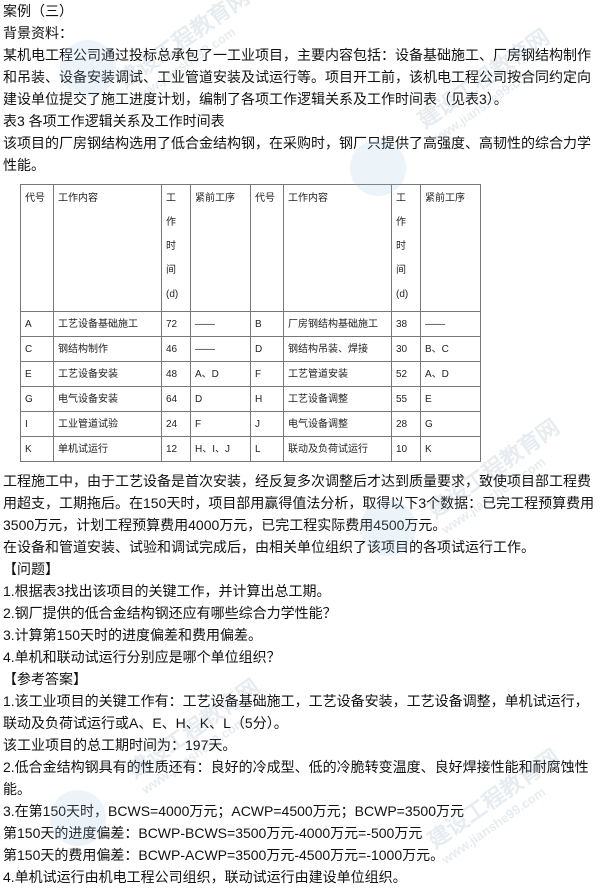 Image resolution: width=600 pixels, height=888 pixels. Describe the element at coordinates (107, 424) in the screenshot. I see `table-cell: 工业管道试验` at that location.